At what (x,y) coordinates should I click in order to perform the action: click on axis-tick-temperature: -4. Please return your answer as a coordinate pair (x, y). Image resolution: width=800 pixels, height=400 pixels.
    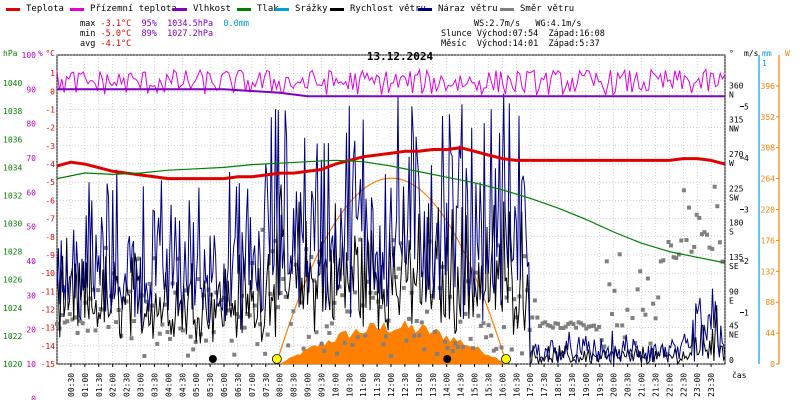
    Looking at the image, I should click on (50, 164).